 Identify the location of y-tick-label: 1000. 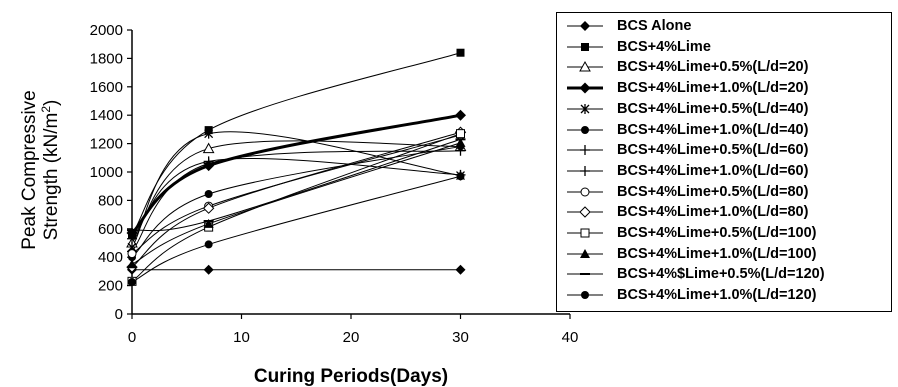
(106, 172).